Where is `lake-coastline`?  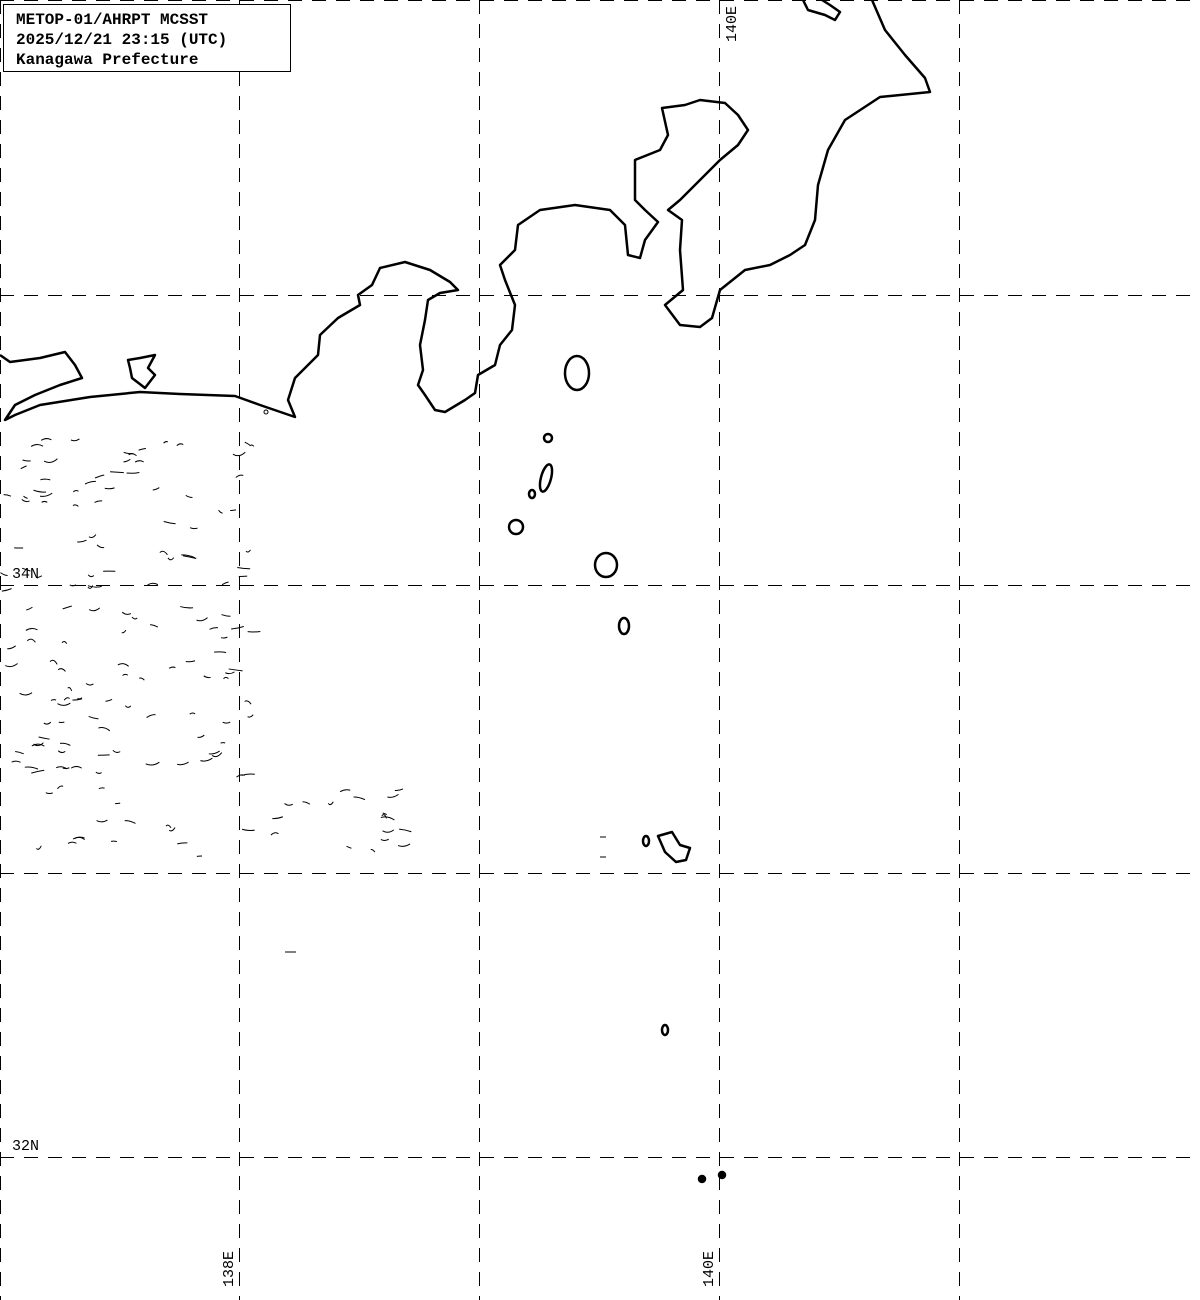 lake-coastline is located at coordinates (821, 11).